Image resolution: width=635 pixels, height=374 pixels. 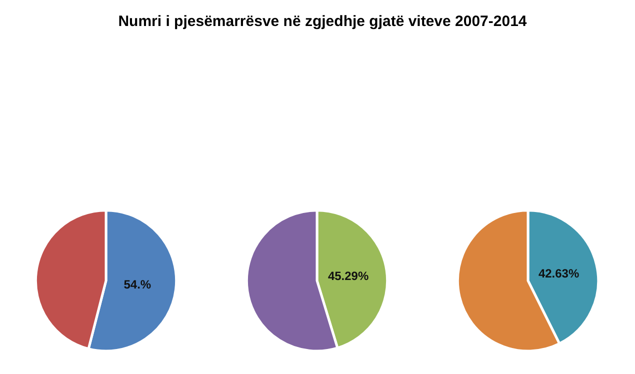 I want to click on text: Numri i pjesëmarrësve në zgjedhje gjatë viteve 2007-2014, so click(x=322, y=22).